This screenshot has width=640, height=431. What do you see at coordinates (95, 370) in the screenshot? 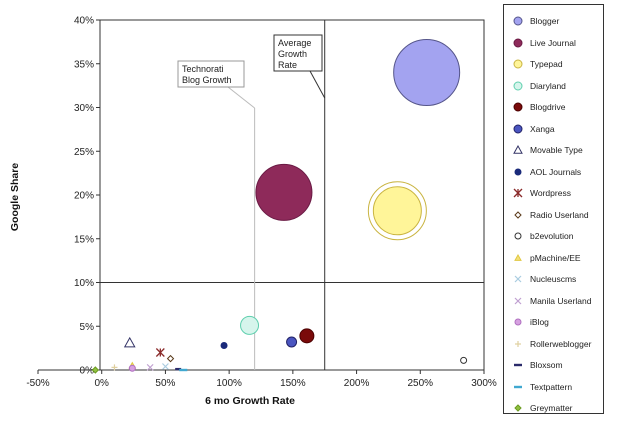
I see `point-greymatter` at bounding box center [95, 370].